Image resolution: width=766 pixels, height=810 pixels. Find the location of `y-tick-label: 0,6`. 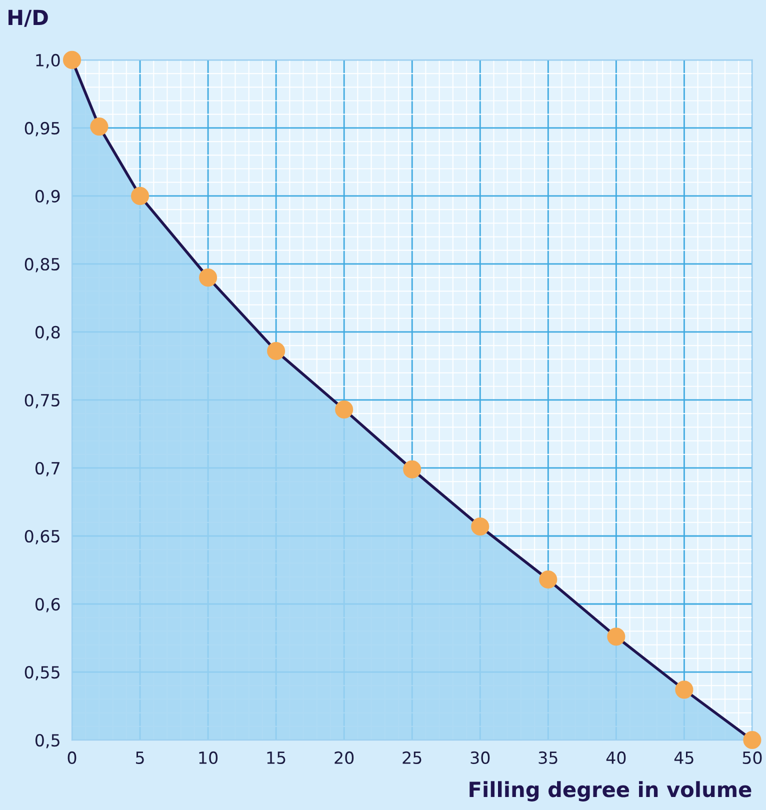

y-tick-label: 0,6 is located at coordinates (47, 605).